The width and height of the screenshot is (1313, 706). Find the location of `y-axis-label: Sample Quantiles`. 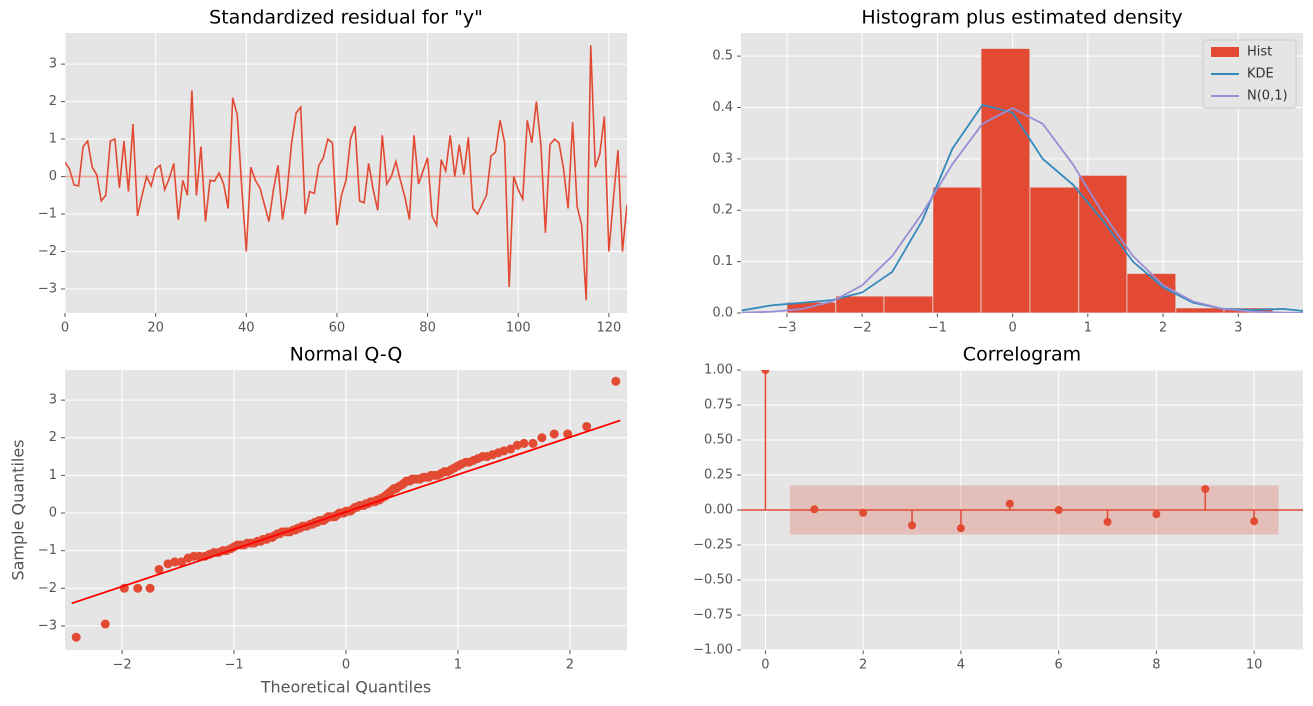

y-axis-label: Sample Quantiles is located at coordinates (18, 509).